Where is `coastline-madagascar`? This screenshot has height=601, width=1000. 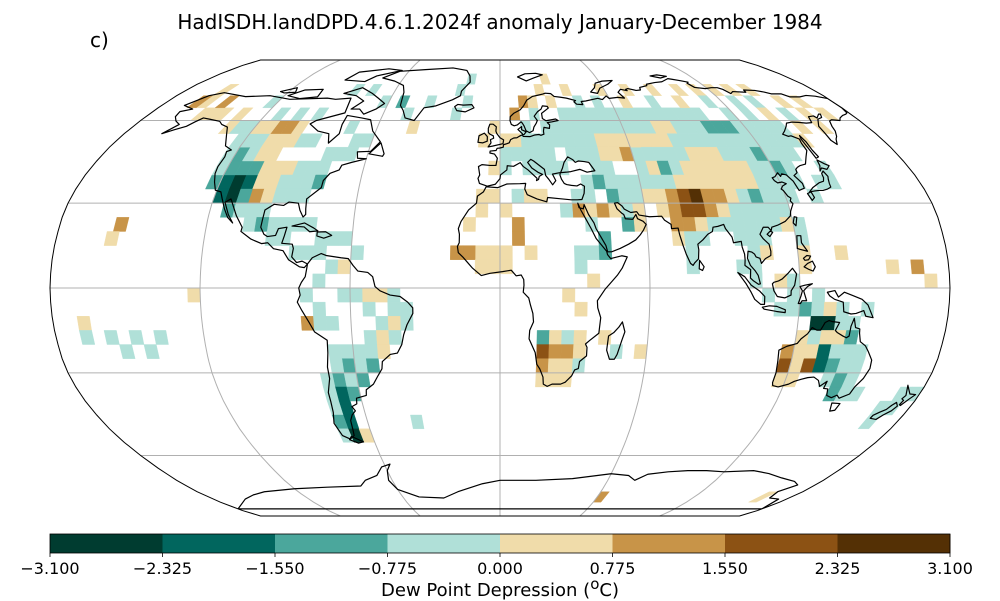 coastline-madagascar is located at coordinates (616, 340).